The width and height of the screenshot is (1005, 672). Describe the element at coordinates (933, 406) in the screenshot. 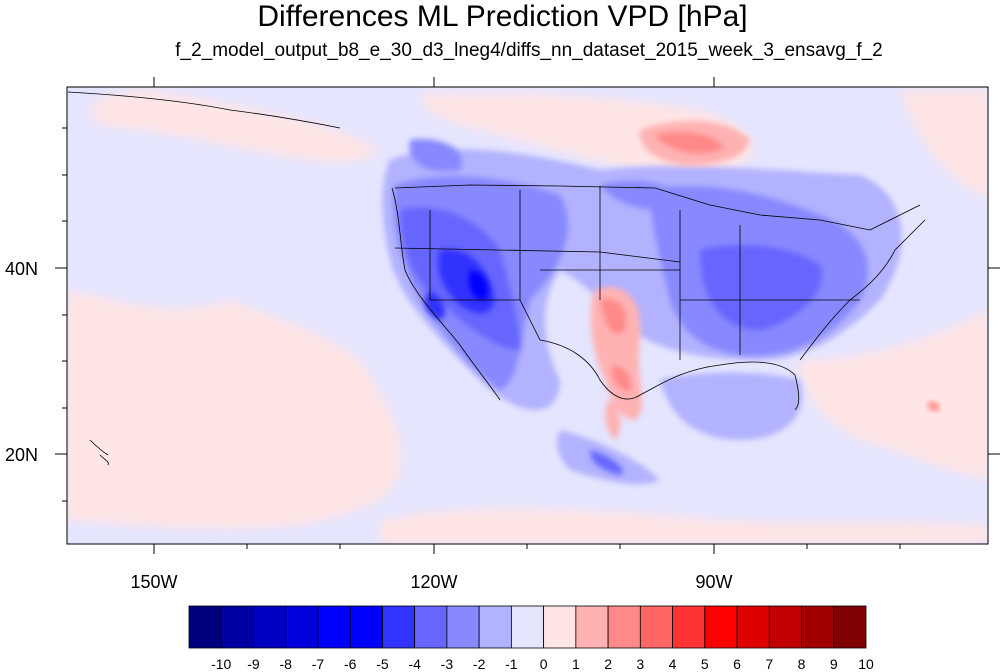

I see `atlantic-positive` at that location.